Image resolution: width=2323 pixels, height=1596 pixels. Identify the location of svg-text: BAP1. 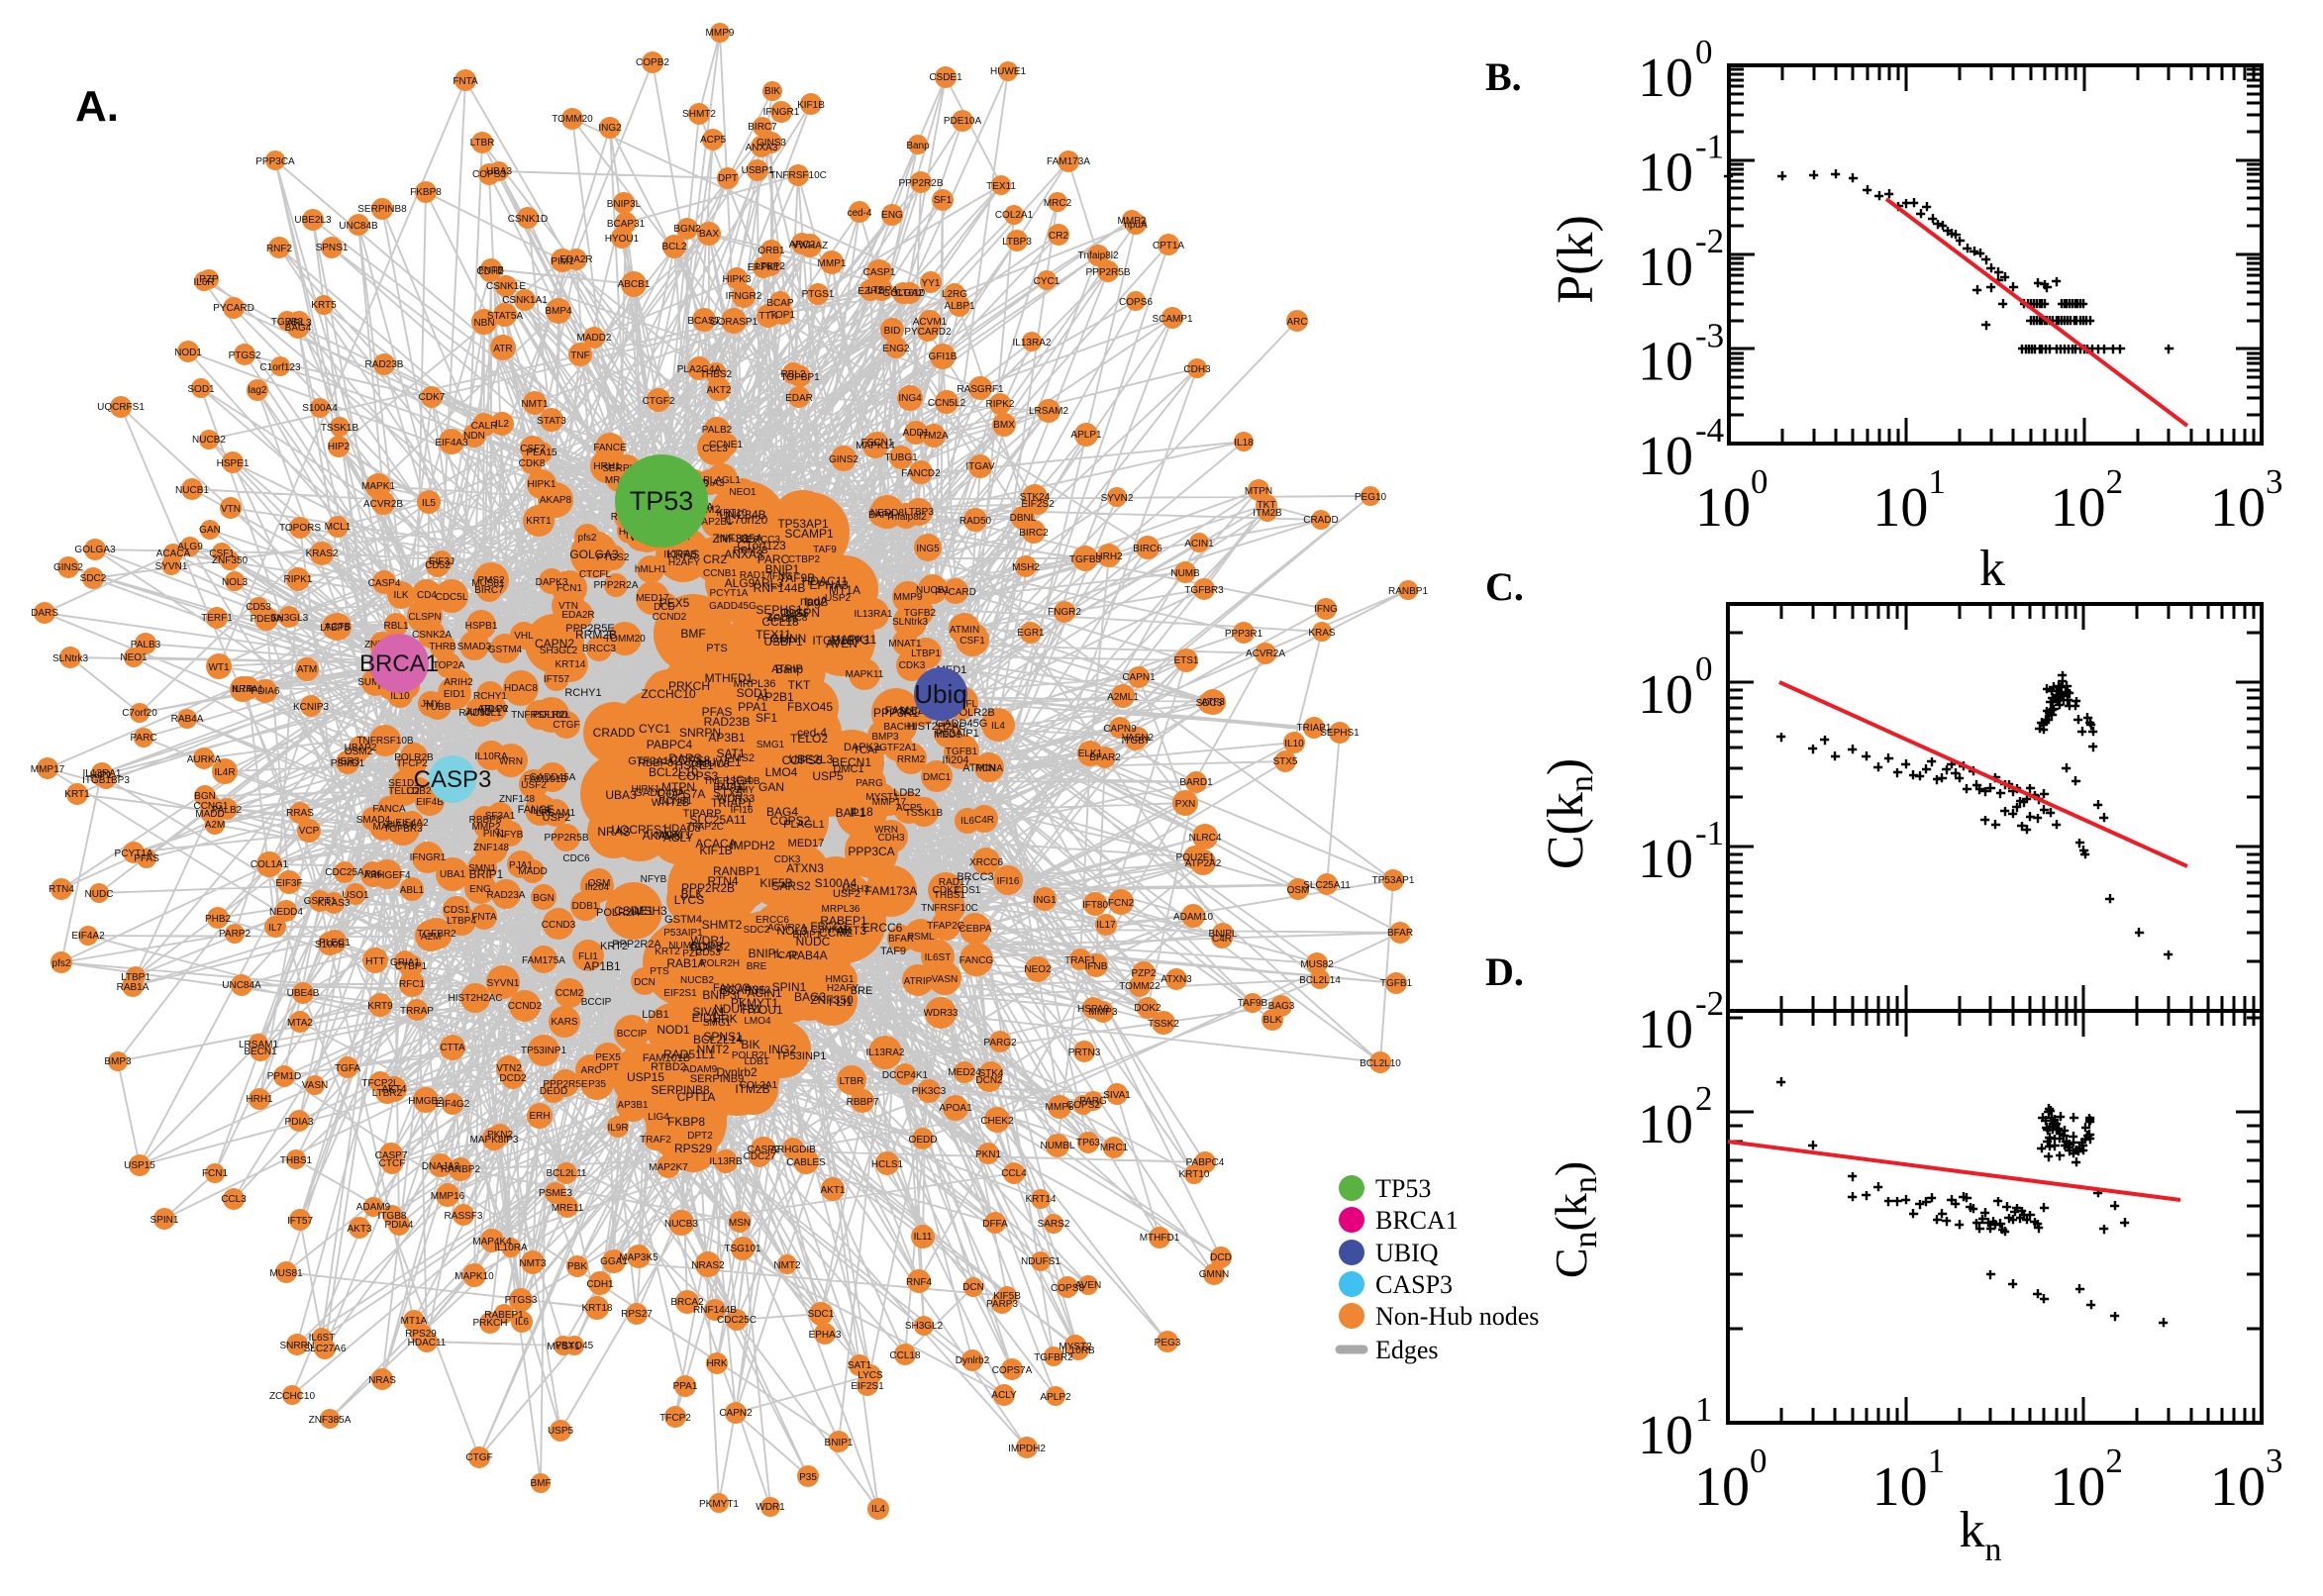
(881, 515).